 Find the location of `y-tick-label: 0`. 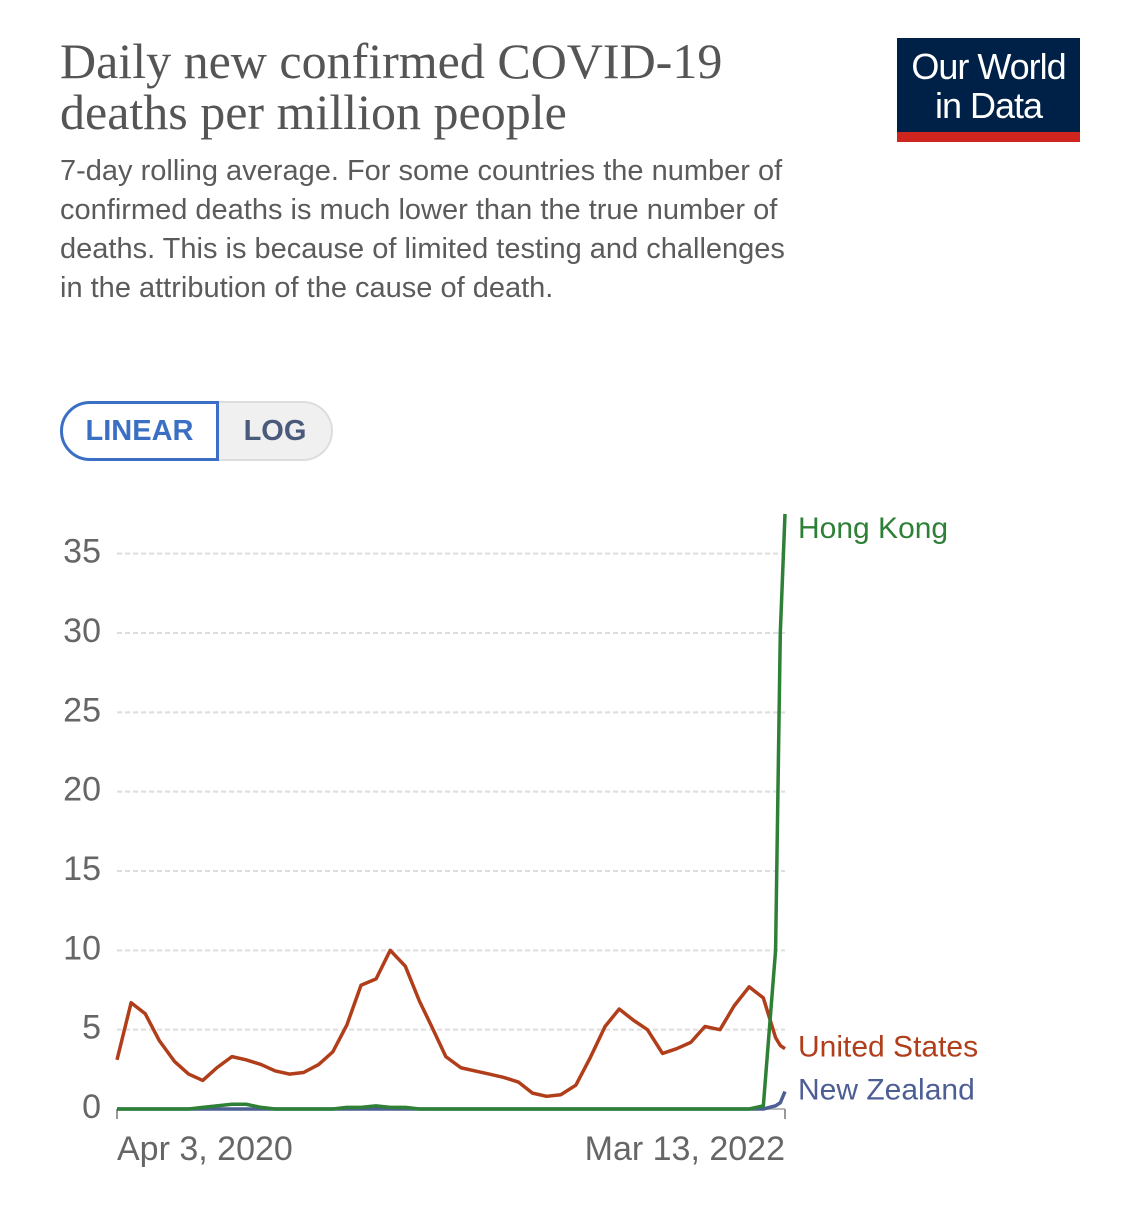

y-tick-label: 0 is located at coordinates (91, 1107).